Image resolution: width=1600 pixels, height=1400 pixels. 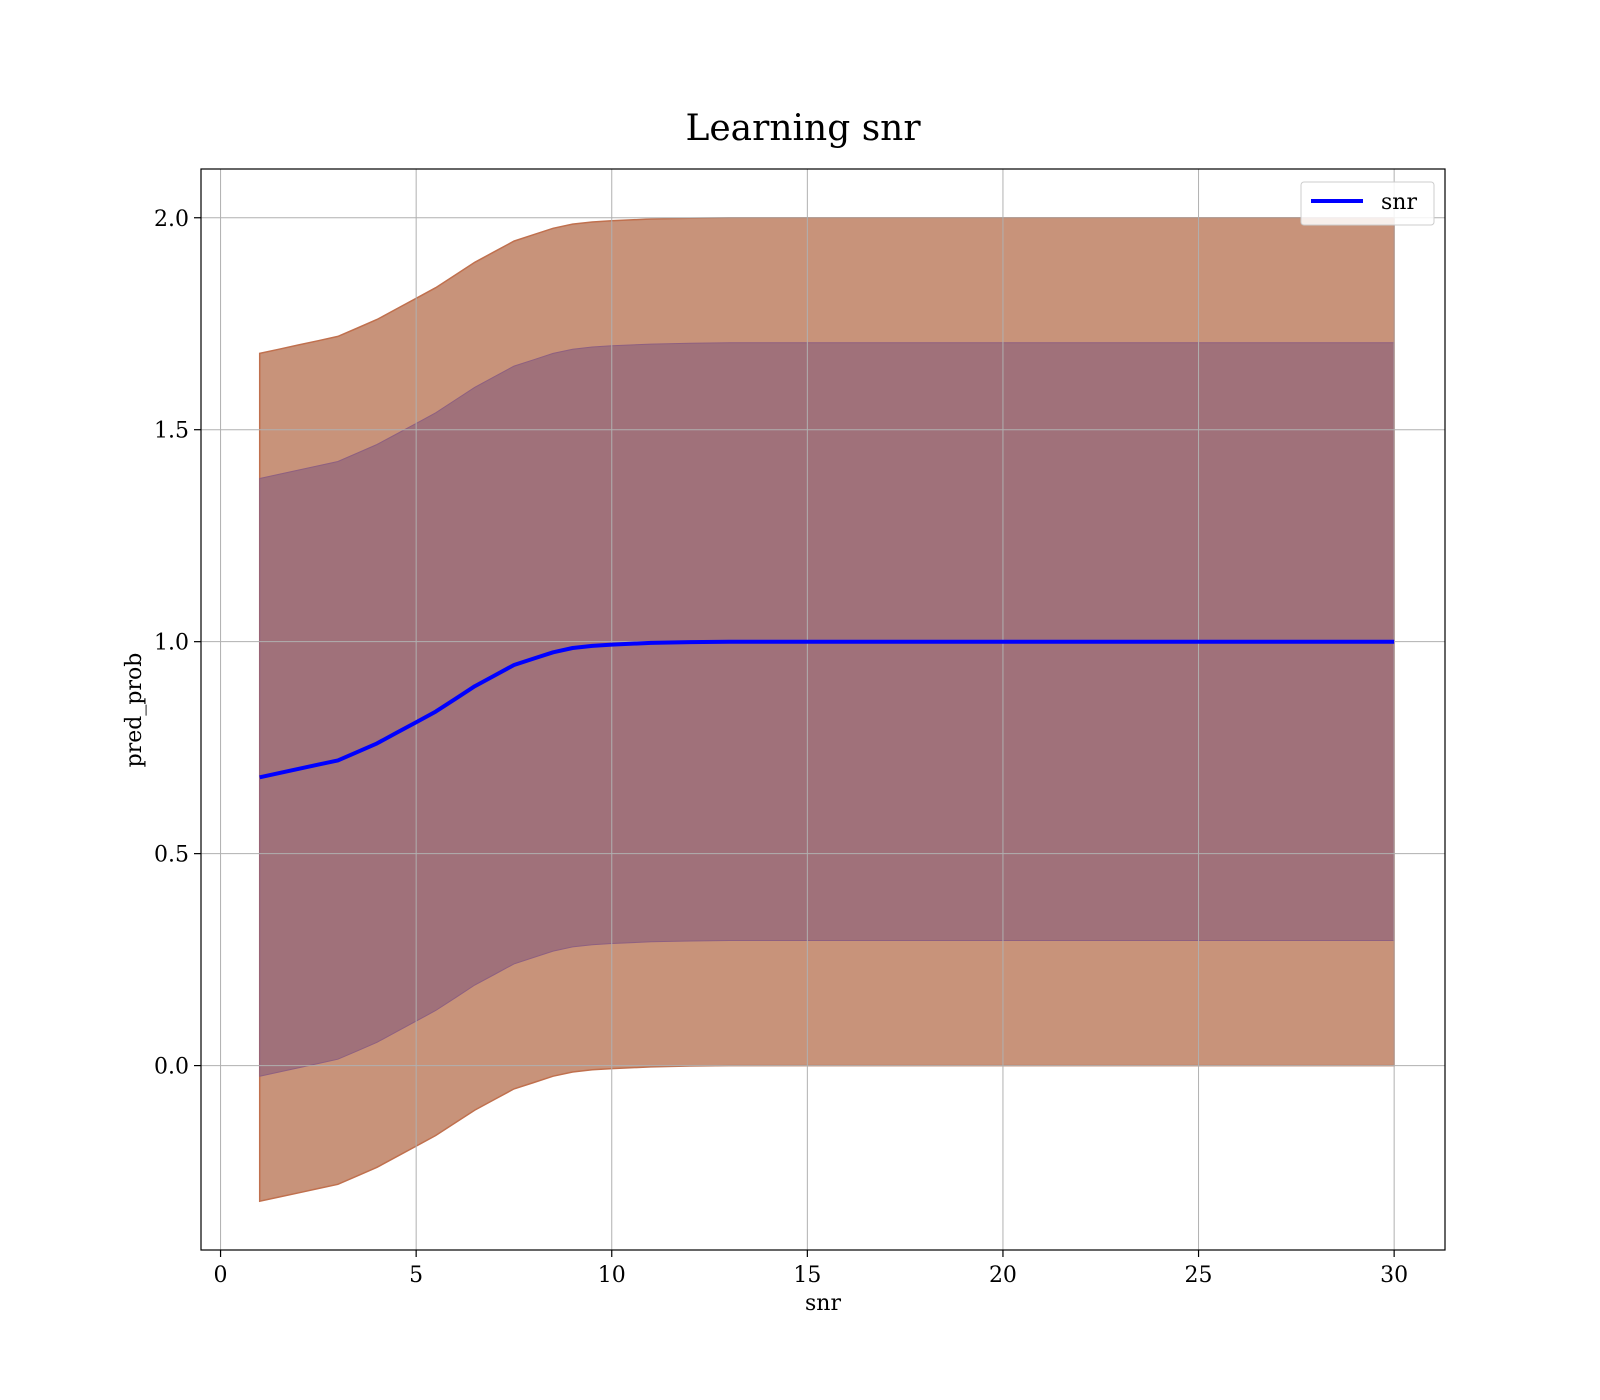 What do you see at coordinates (1399, 202) in the screenshot?
I see `legend-label-snr: snr` at bounding box center [1399, 202].